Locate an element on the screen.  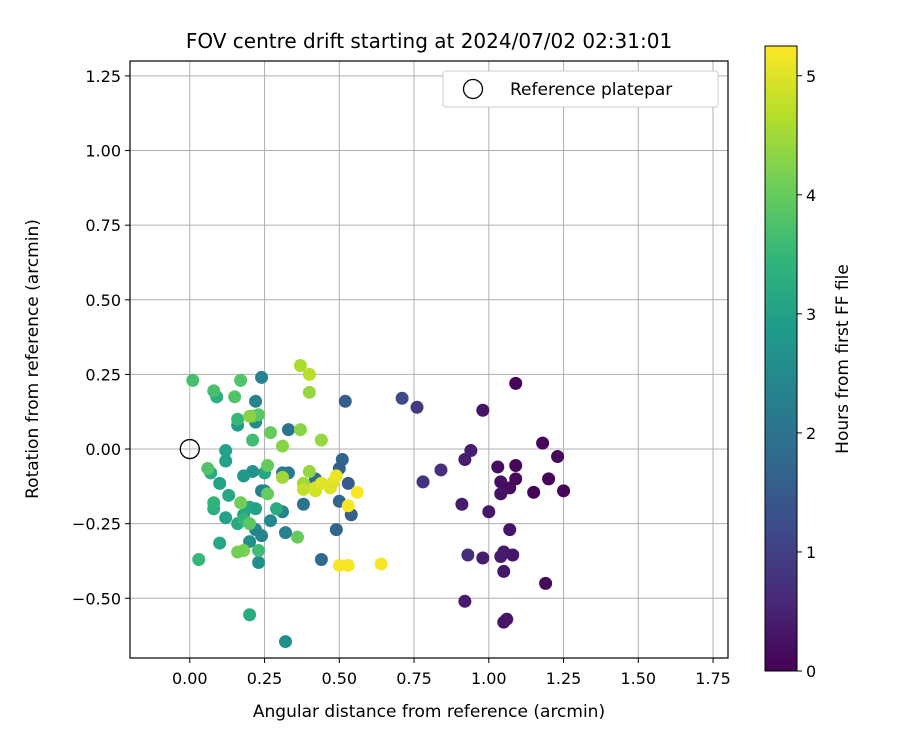
x-tick-label: 0.50 is located at coordinates (339, 678).